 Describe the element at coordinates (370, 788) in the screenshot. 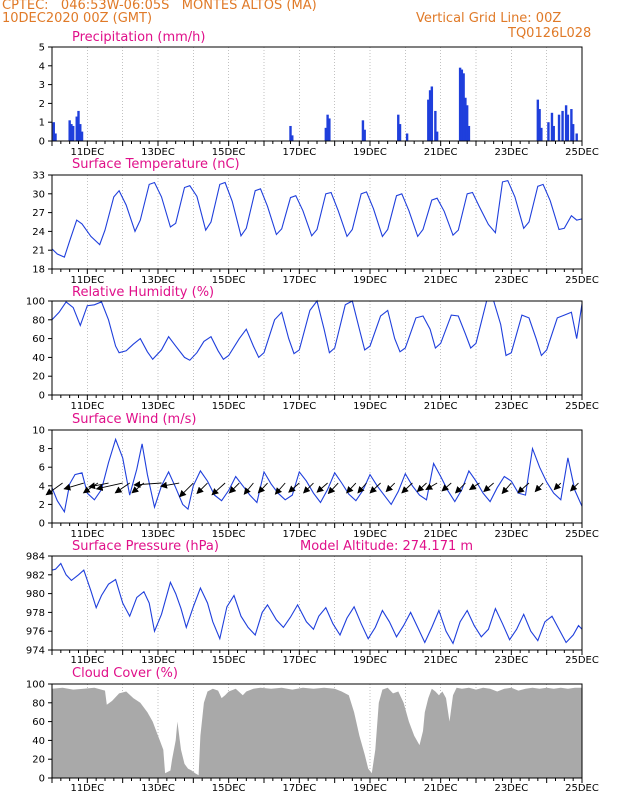

I see `cloud-xtick-label: 19DEC` at that location.